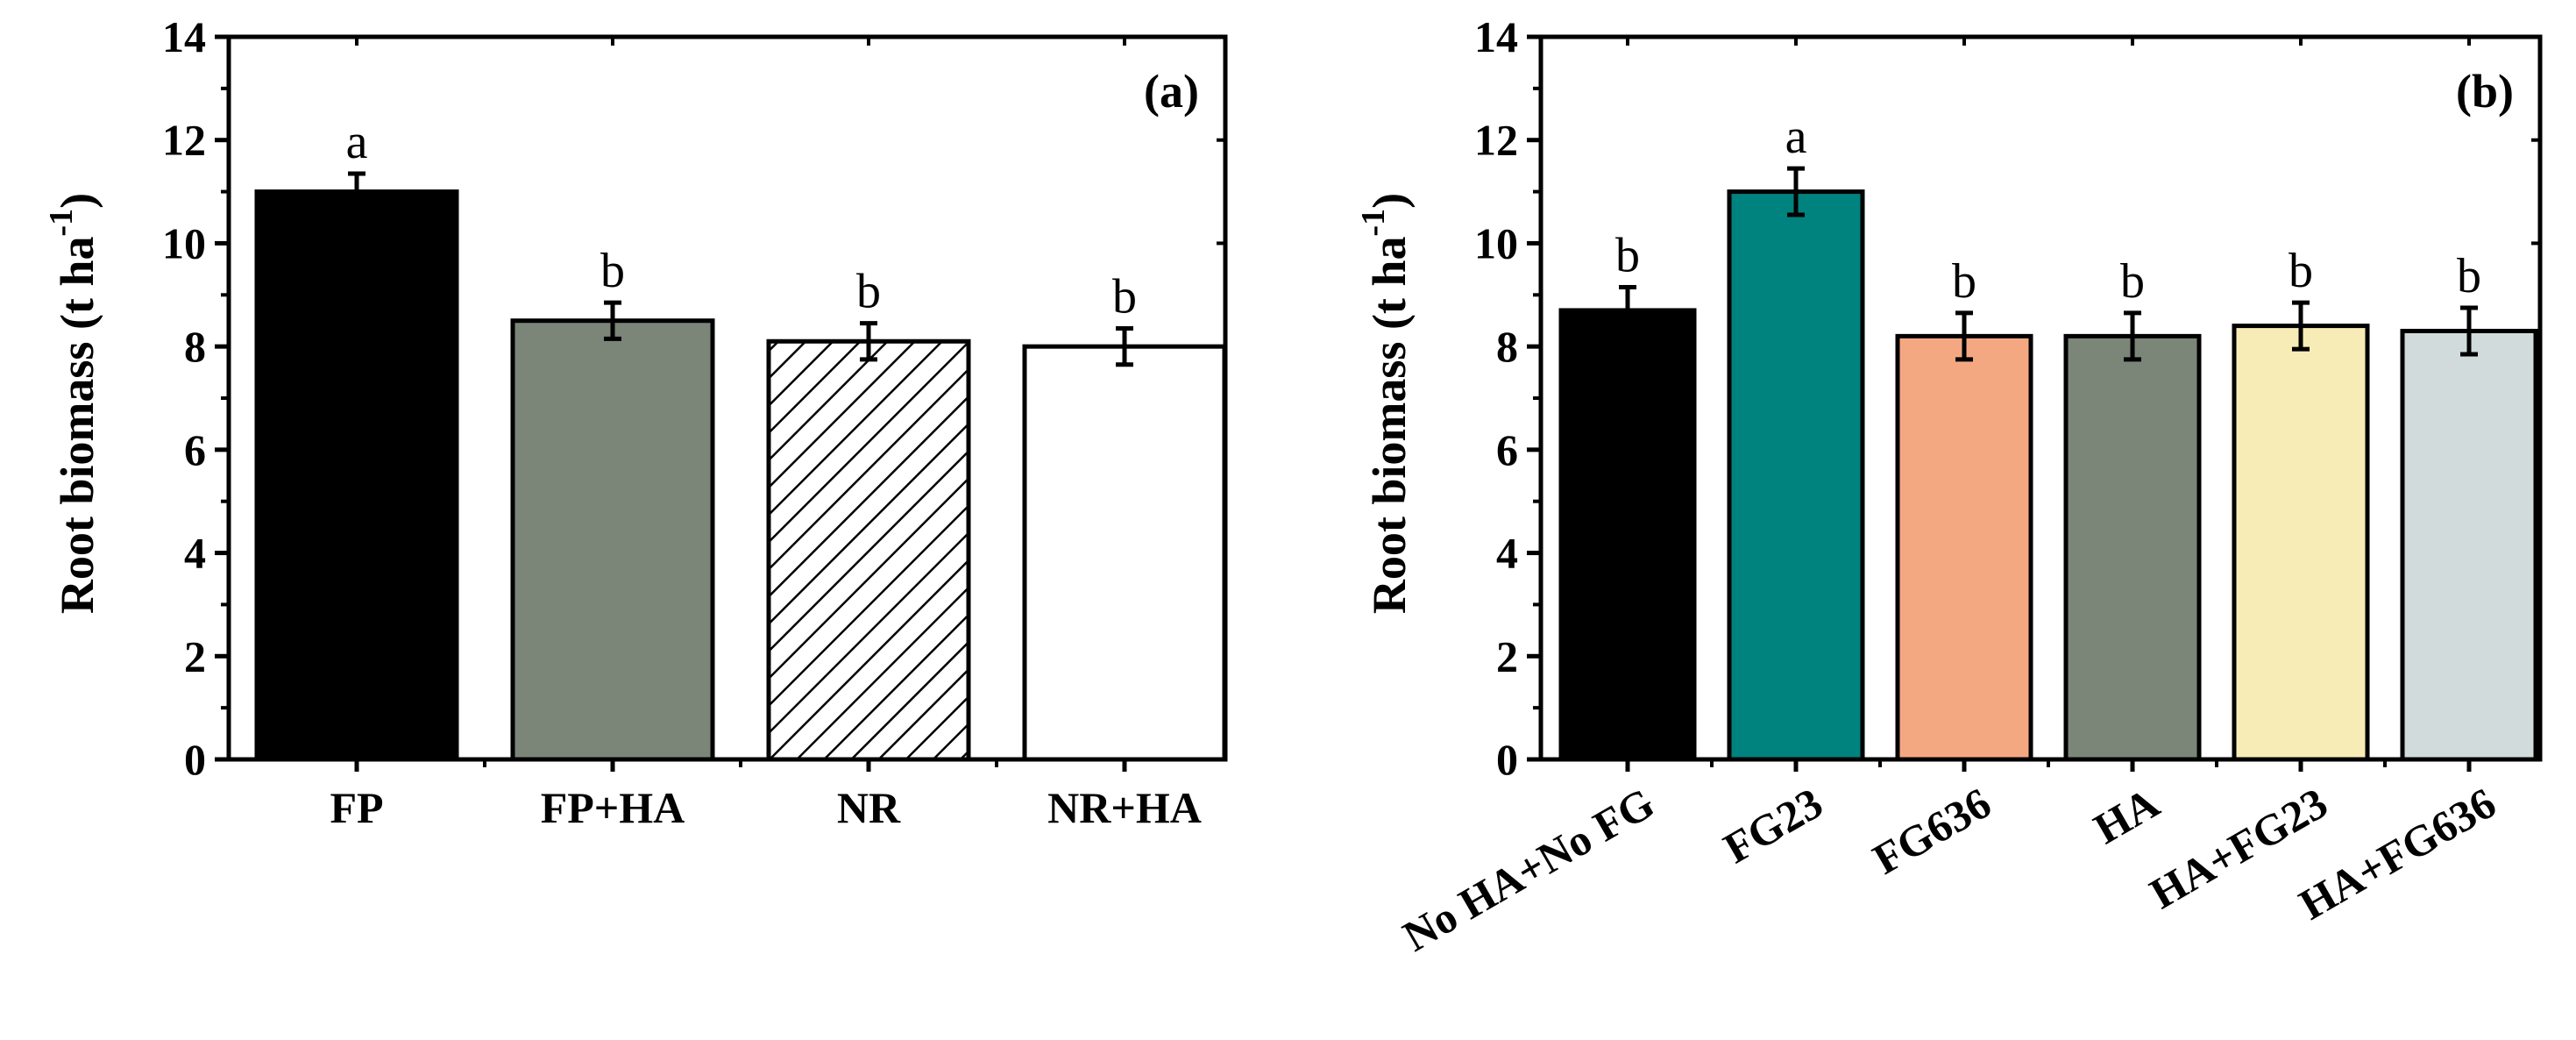 The width and height of the screenshot is (2576, 1040). I want to click on x-category-label: FG636, so click(1931, 831).